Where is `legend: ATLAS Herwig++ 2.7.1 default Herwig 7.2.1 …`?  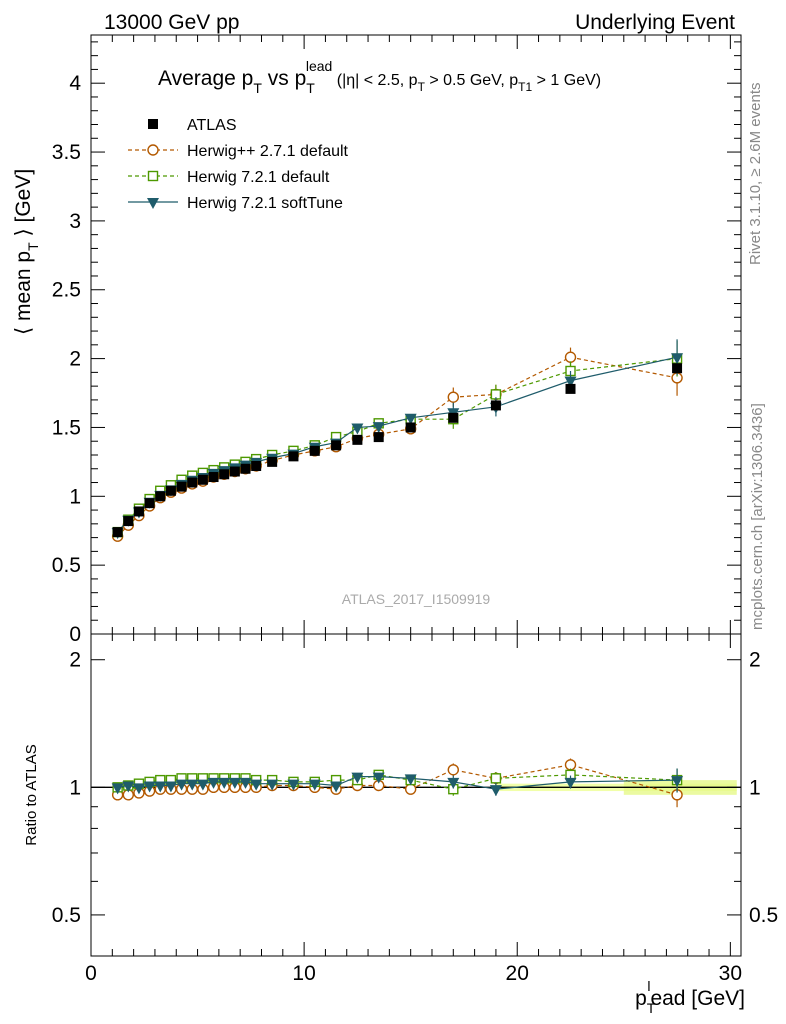
legend: ATLAS Herwig++ 2.7.1 default Herwig 7.2.1 … is located at coordinates (238, 164).